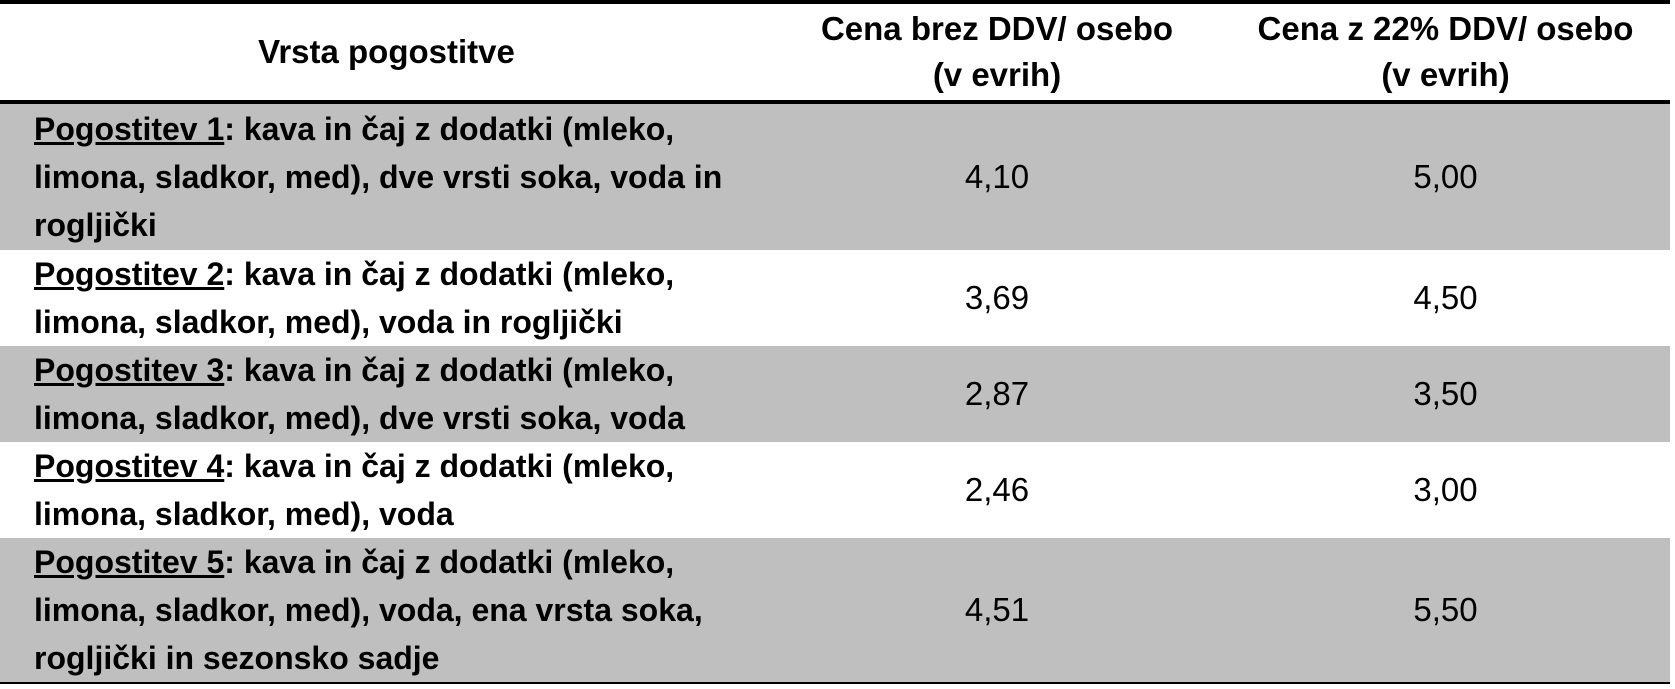  I want to click on header-type-label: Vrsta pogostitve, so click(386, 51).